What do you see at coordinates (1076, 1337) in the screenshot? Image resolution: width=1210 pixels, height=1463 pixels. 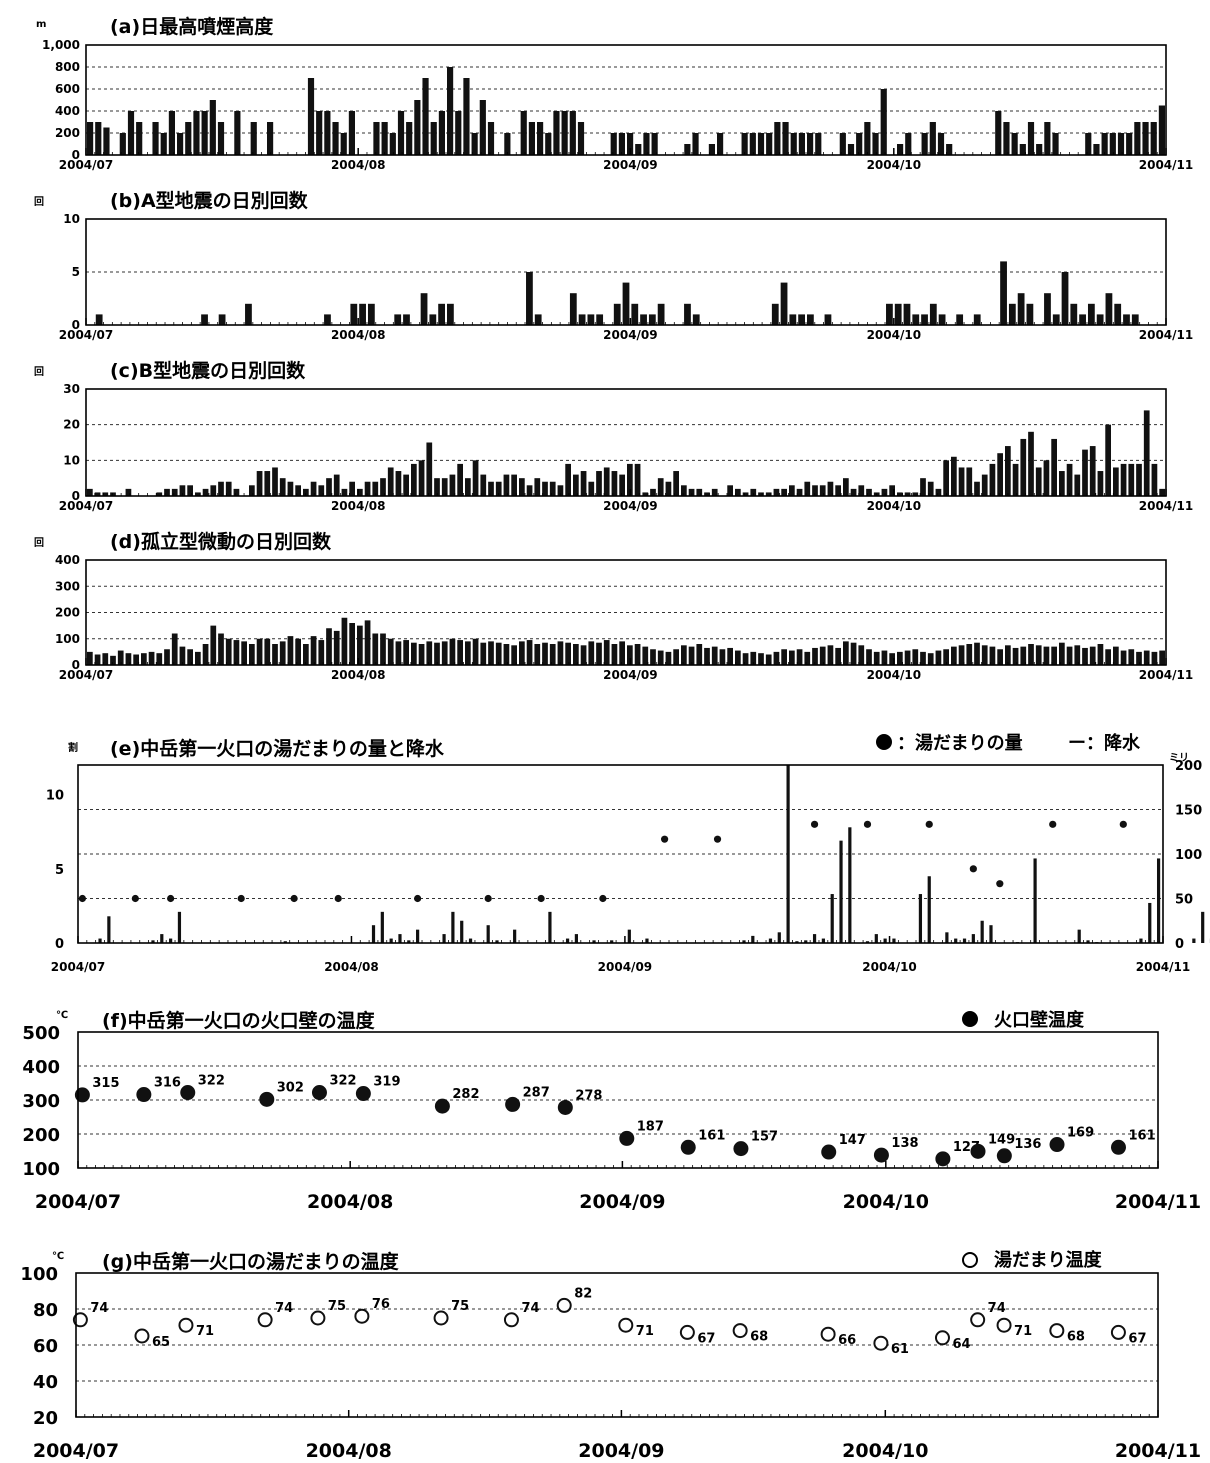 I see `data-label-g-17: 68` at bounding box center [1076, 1337].